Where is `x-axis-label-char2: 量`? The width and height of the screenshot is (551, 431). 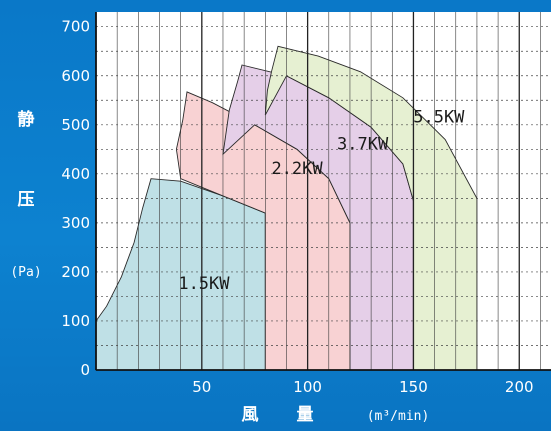
x-axis-label-char2: 量 is located at coordinates (305, 414).